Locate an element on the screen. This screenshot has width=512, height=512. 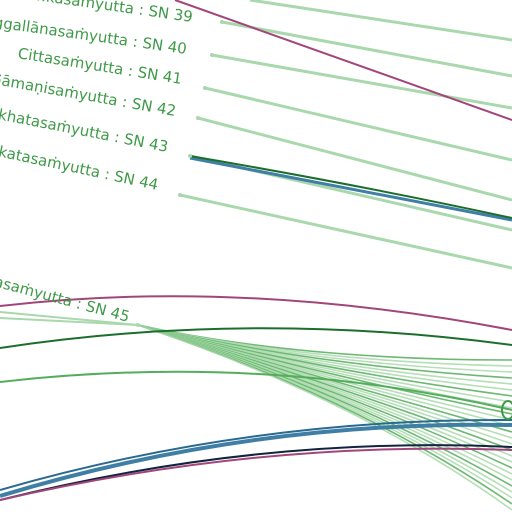
anchor-dots is located at coordinates (180, 173).